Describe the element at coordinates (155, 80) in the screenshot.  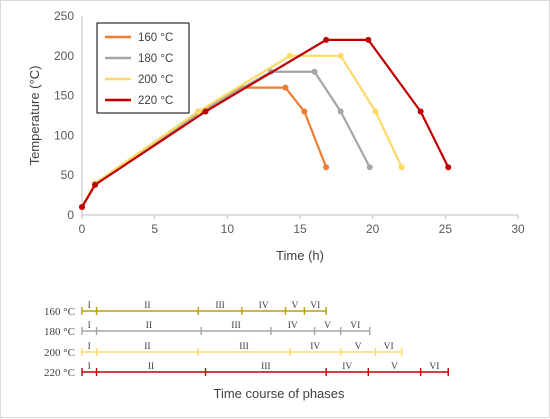
I see `legend-label-2: 200 °C` at that location.